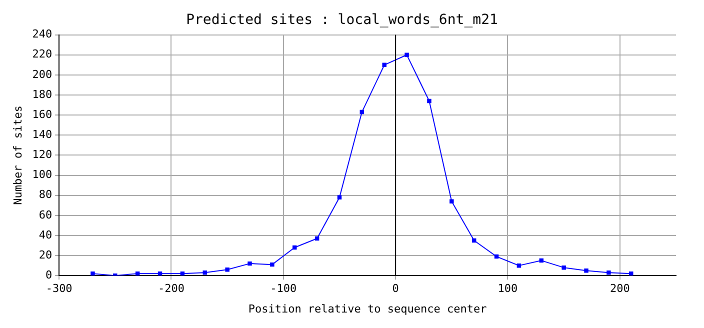 The width and height of the screenshot is (704, 328). What do you see at coordinates (45, 235) in the screenshot?
I see `y-tick-label: 40` at bounding box center [45, 235].